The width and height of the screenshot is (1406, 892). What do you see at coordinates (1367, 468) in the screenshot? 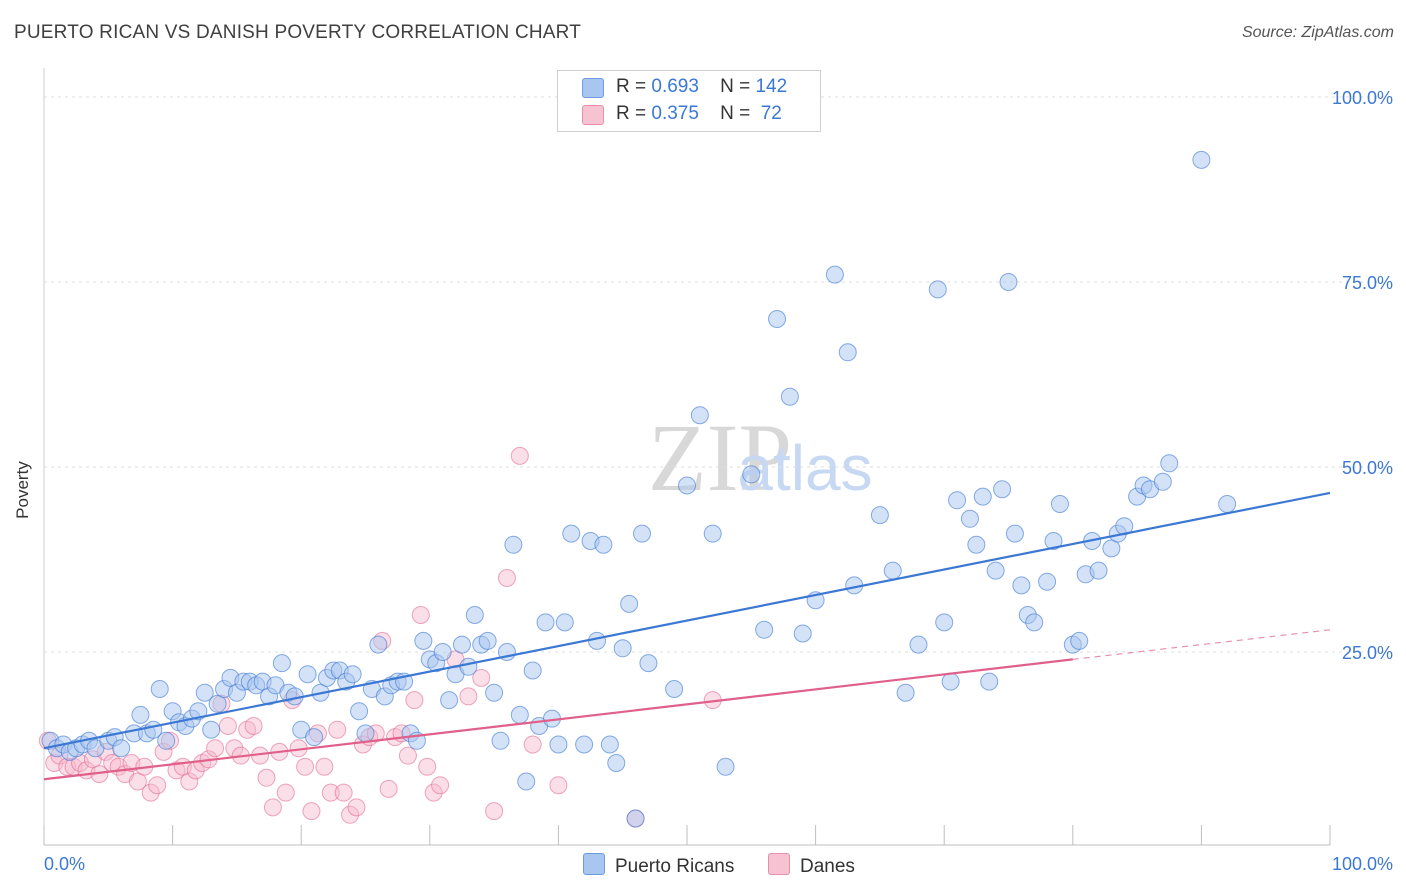
I see `y-tick-label: 50.0%` at bounding box center [1367, 468].